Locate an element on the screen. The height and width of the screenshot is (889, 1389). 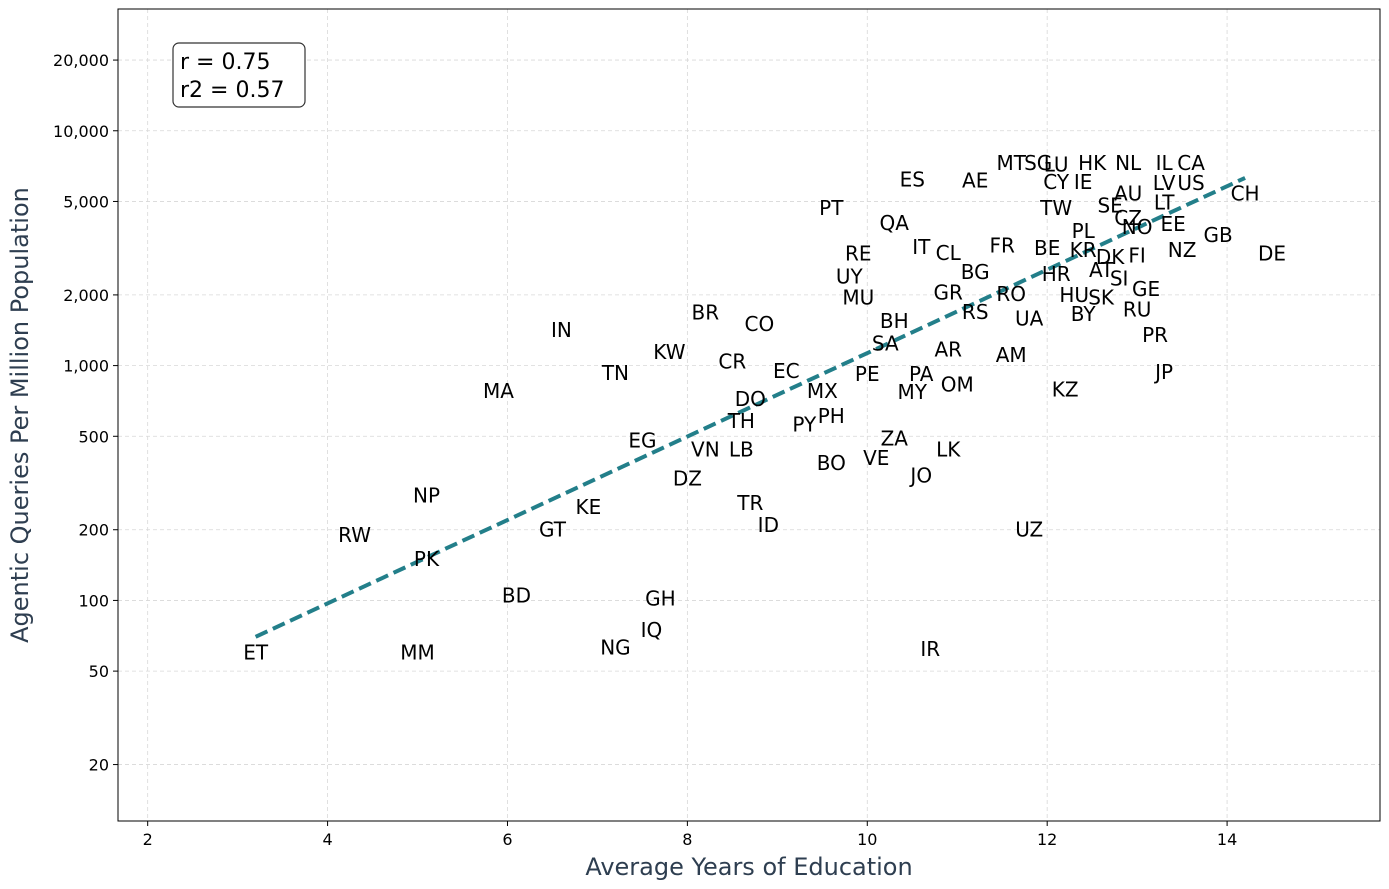
country-point-bg: BG is located at coordinates (975, 272).